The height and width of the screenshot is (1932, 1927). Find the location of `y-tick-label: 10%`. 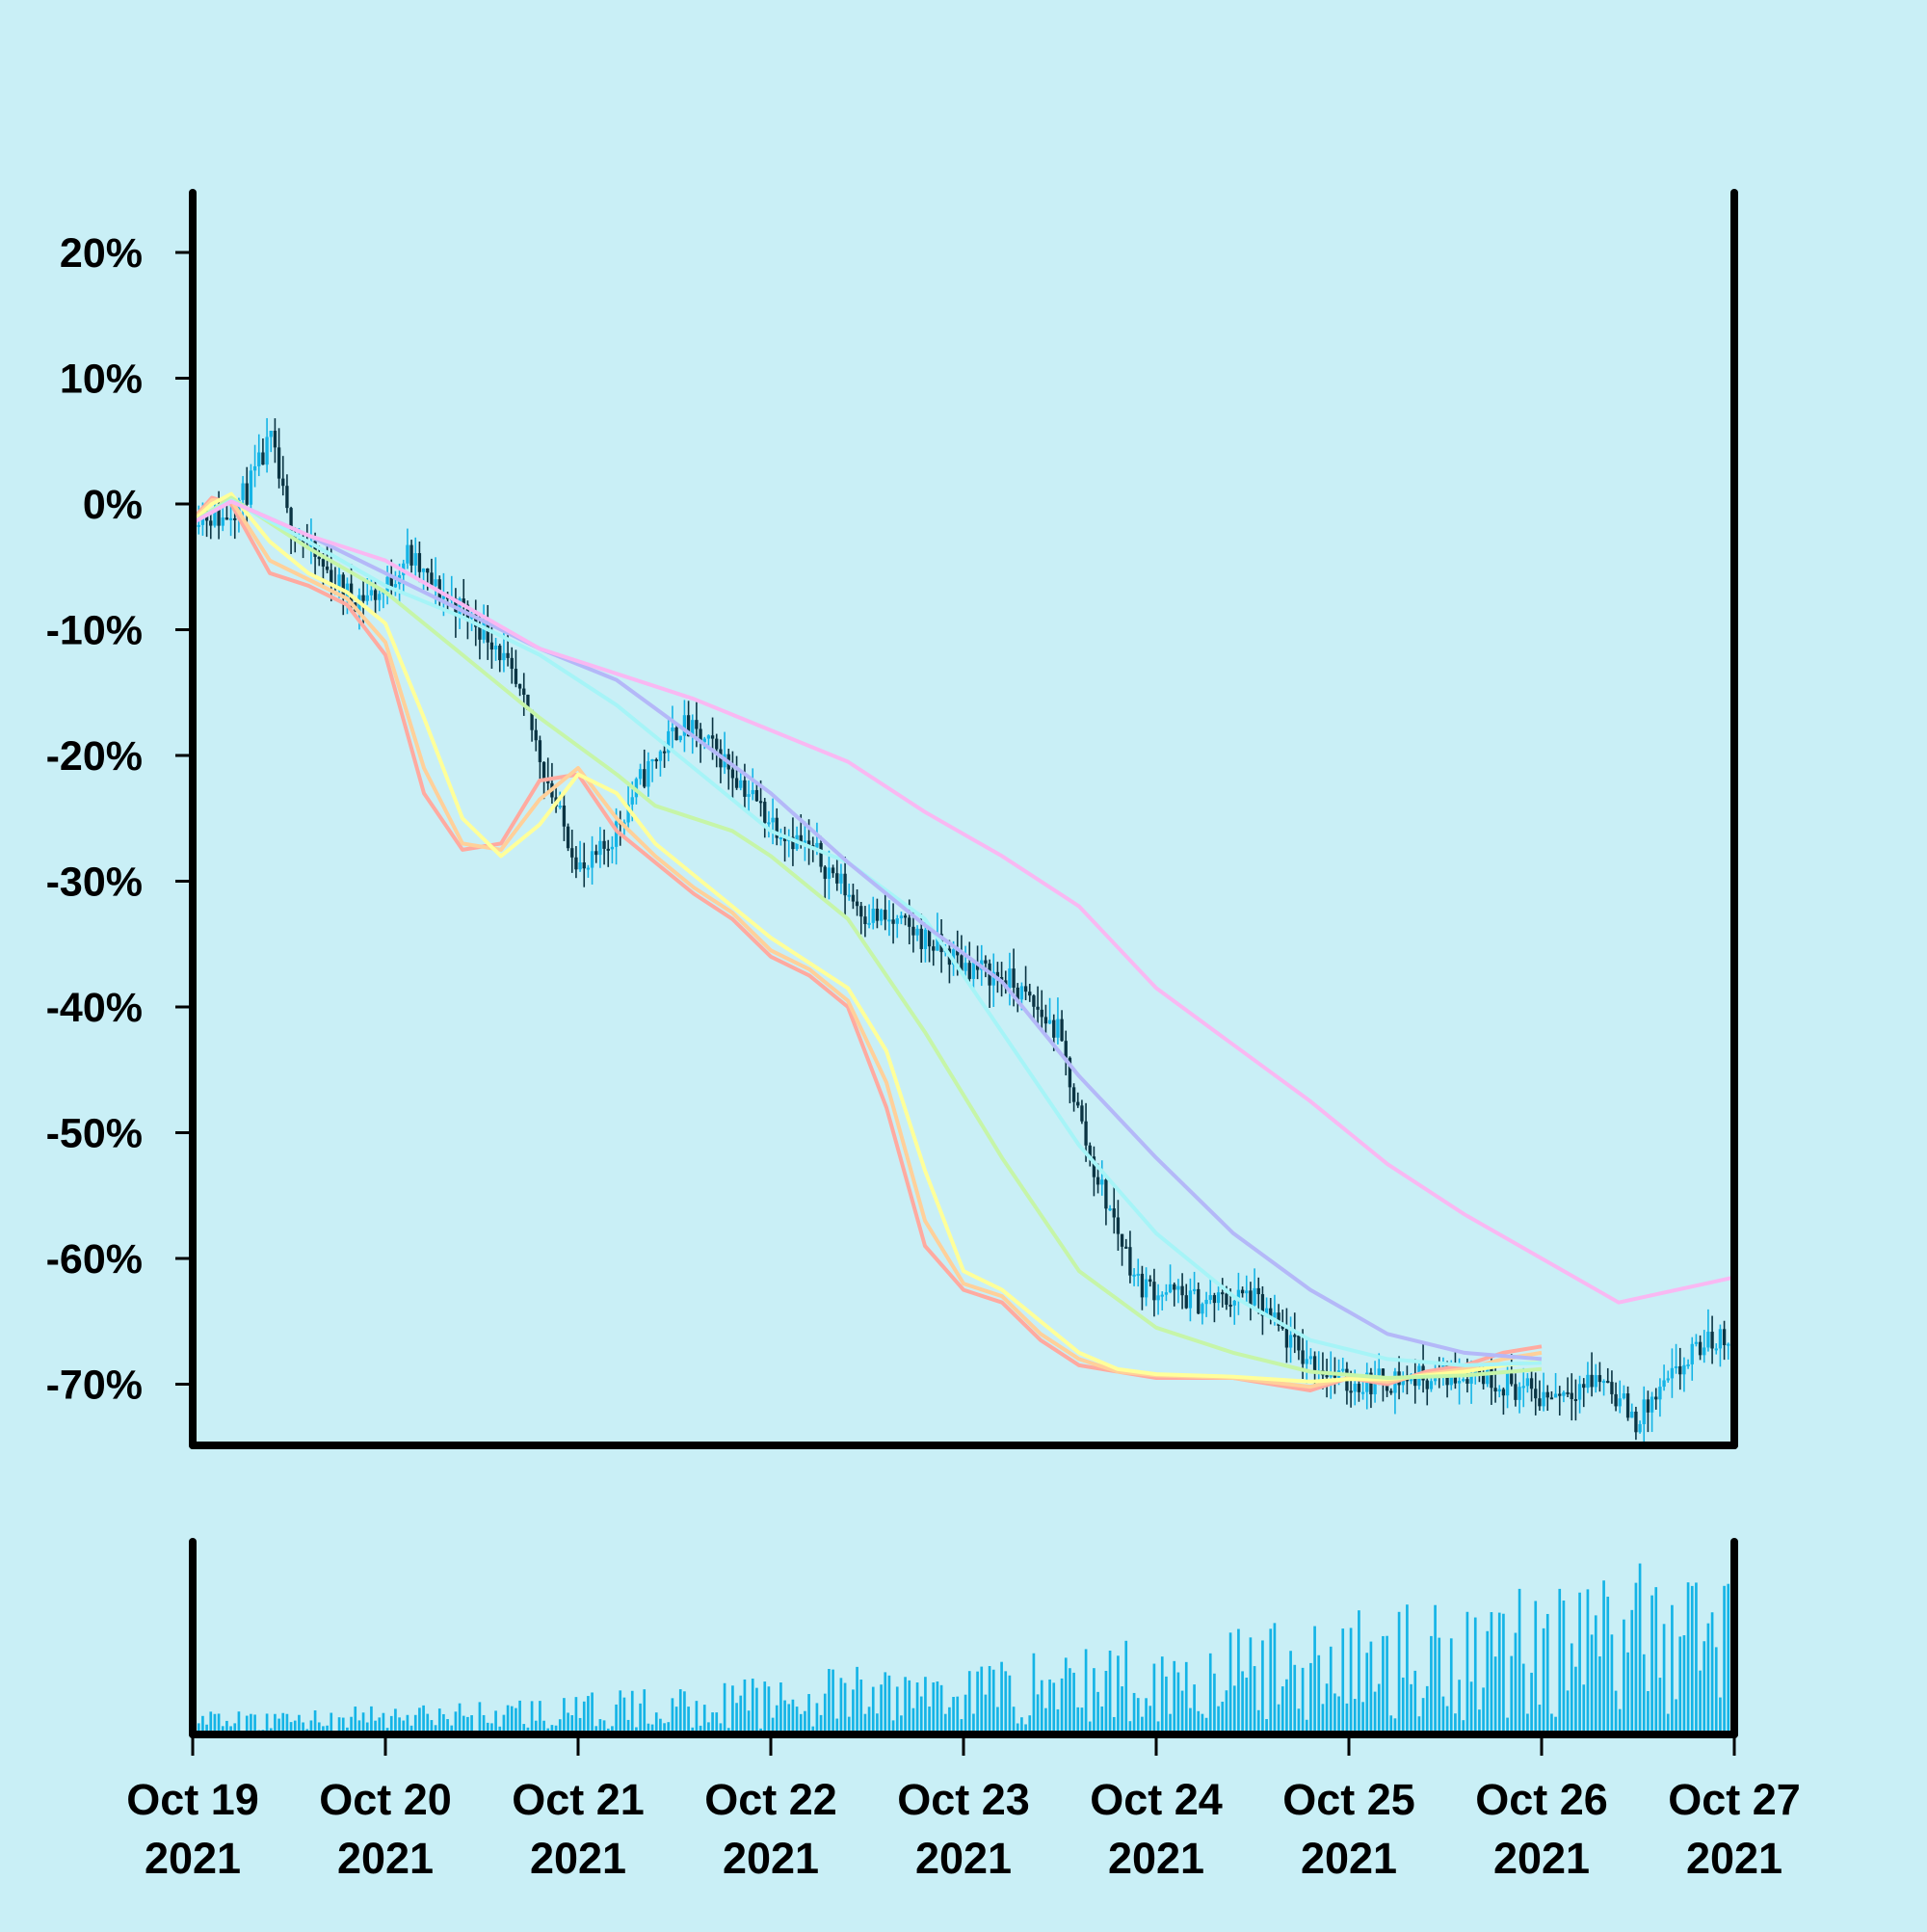

y-tick-label: 10% is located at coordinates (101, 380).